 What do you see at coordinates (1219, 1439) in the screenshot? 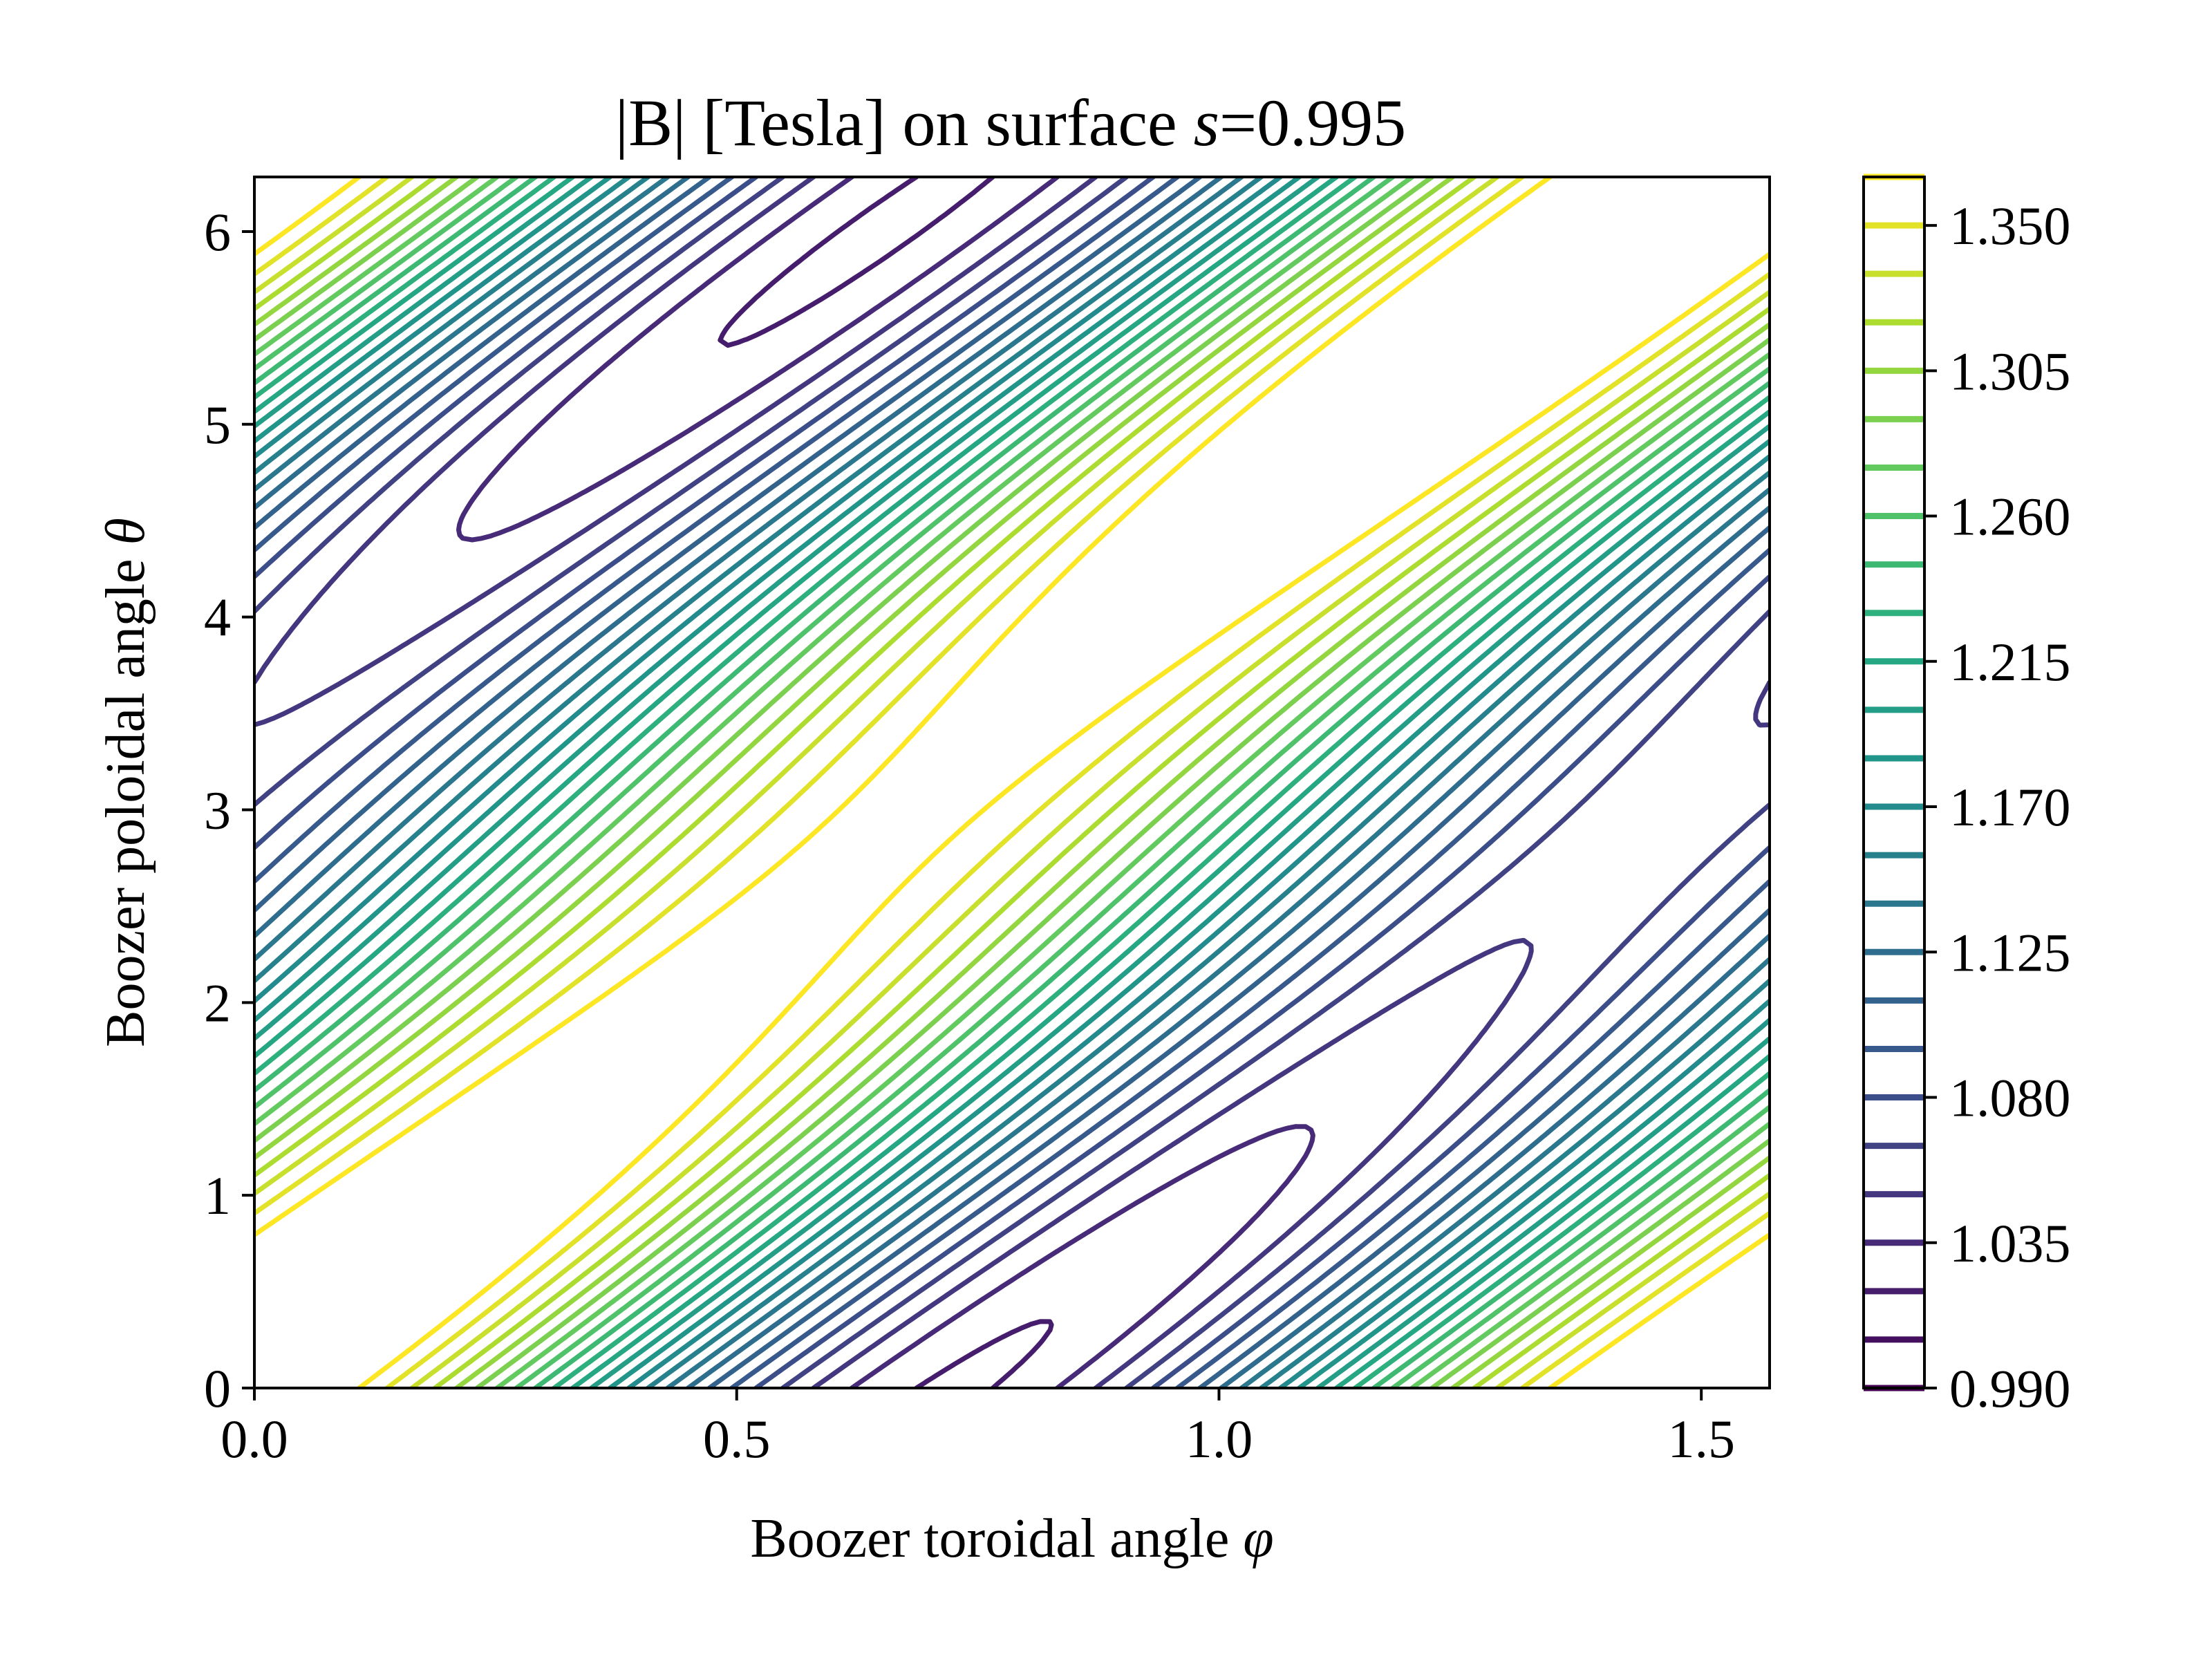
I see `x-tick-label: 1.0` at bounding box center [1219, 1439].